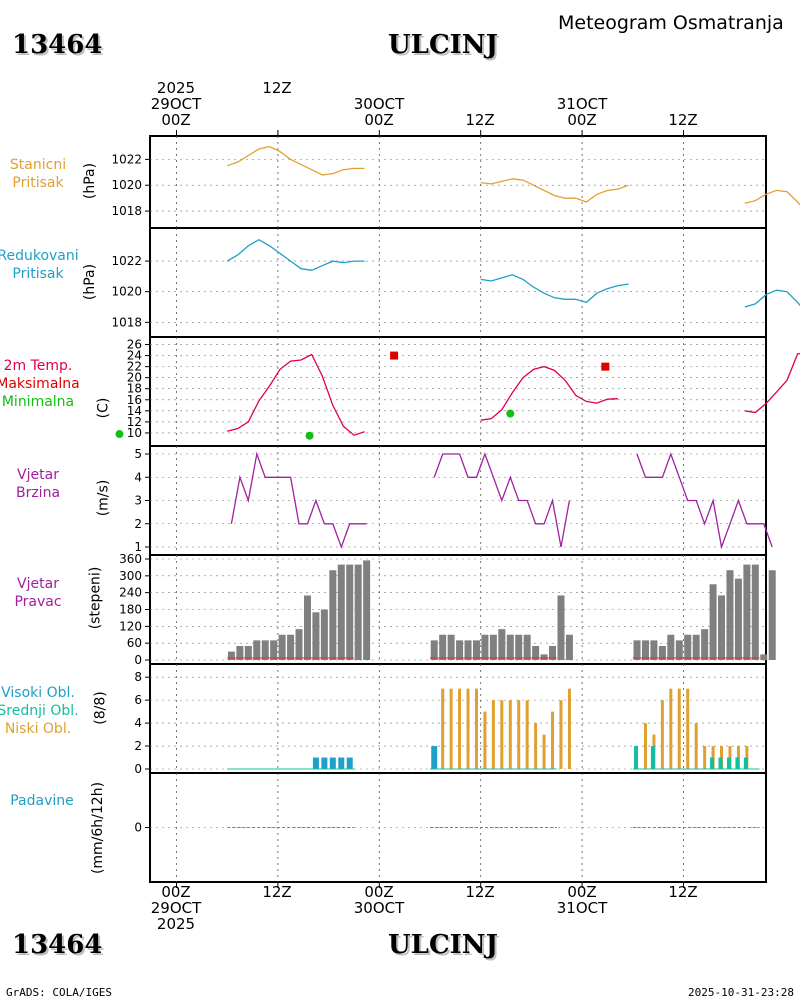 The width and height of the screenshot is (800, 1000). What do you see at coordinates (134, 411) in the screenshot?
I see `y-tick-label: 14` at bounding box center [134, 411].